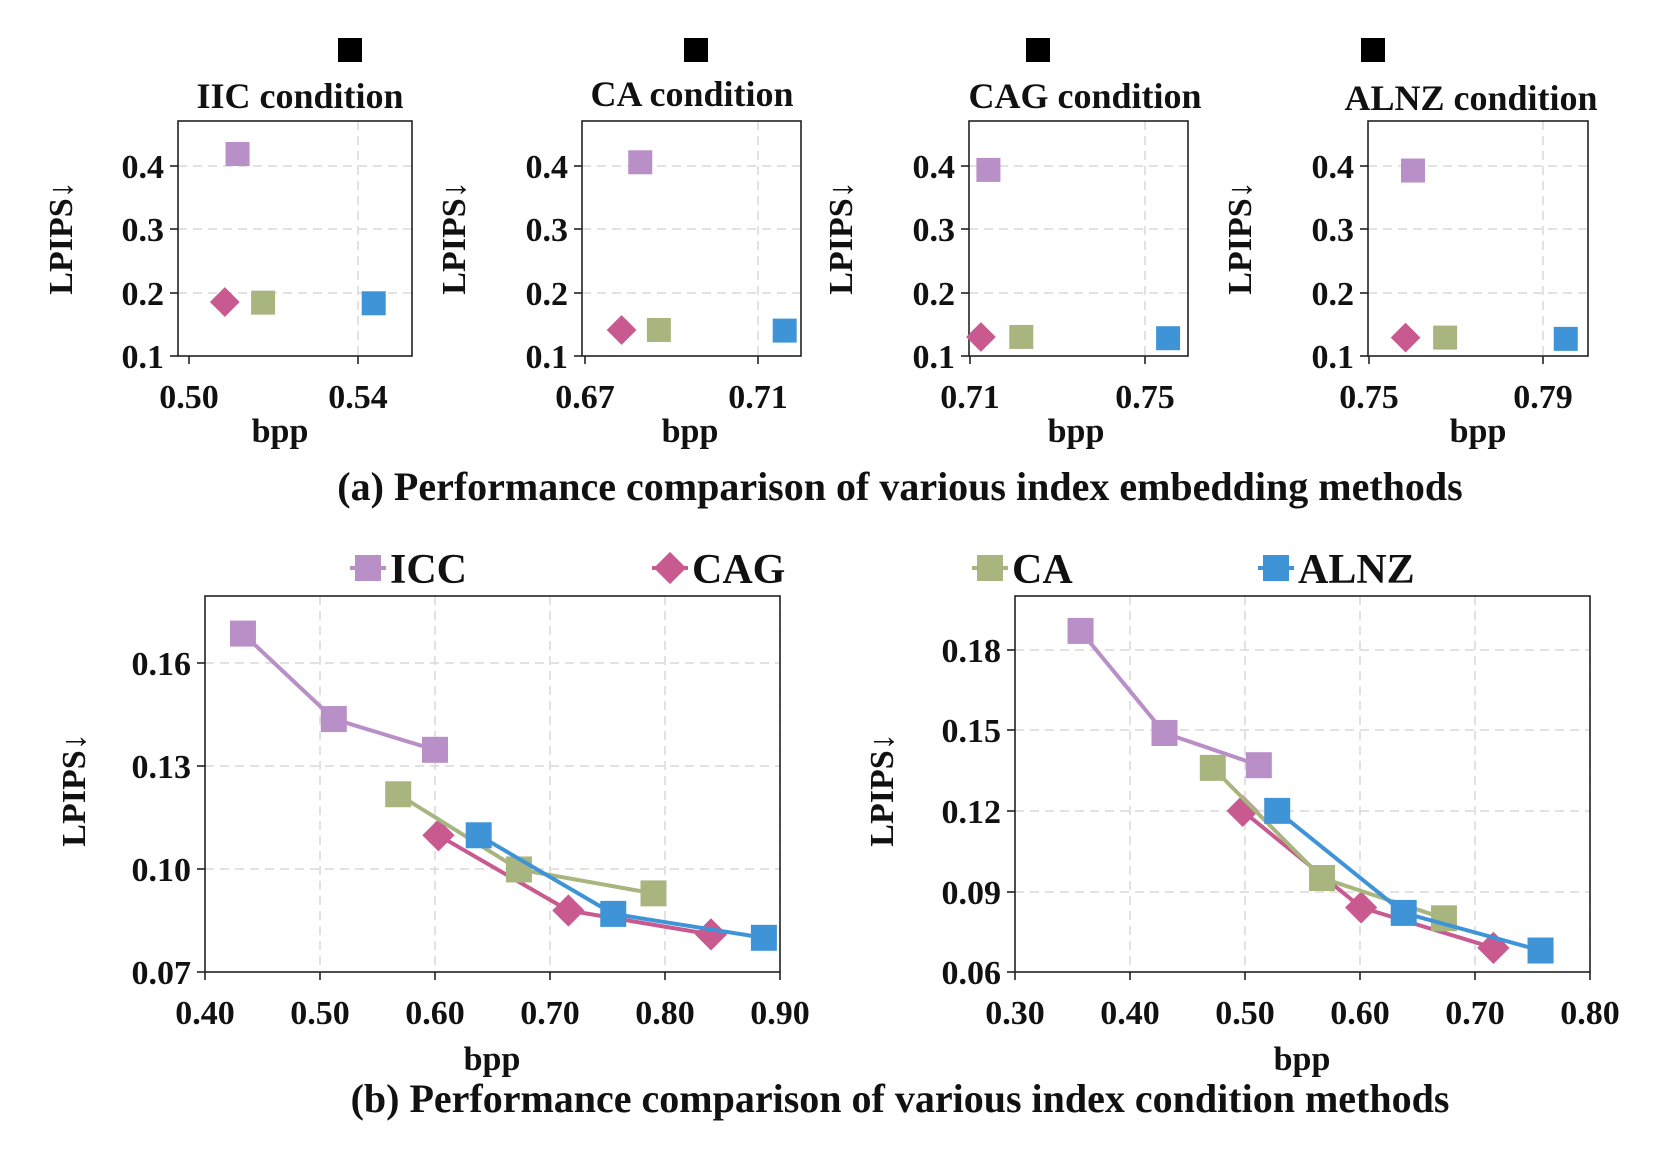  I want to click on panel-title: CAG condition, so click(1084, 96).